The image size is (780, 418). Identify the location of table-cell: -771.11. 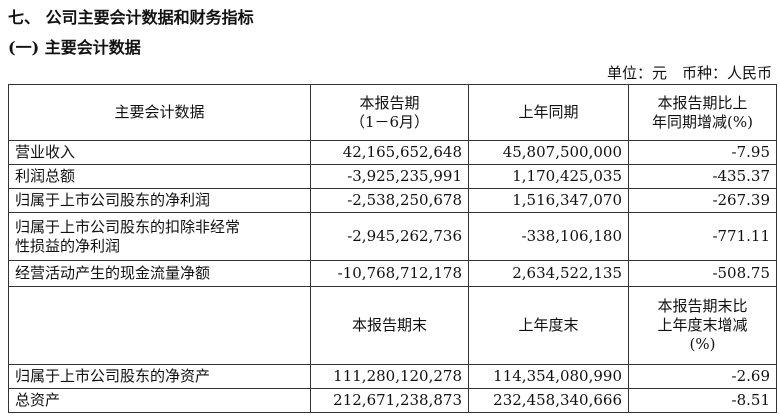
(702, 236).